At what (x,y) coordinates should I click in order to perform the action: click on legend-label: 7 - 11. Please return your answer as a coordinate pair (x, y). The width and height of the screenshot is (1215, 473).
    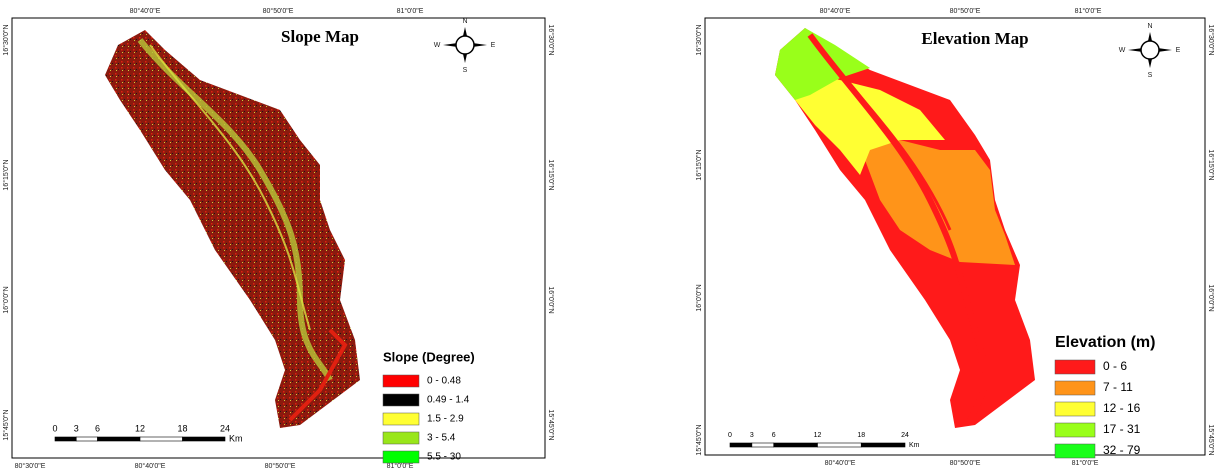
    Looking at the image, I should click on (1118, 387).